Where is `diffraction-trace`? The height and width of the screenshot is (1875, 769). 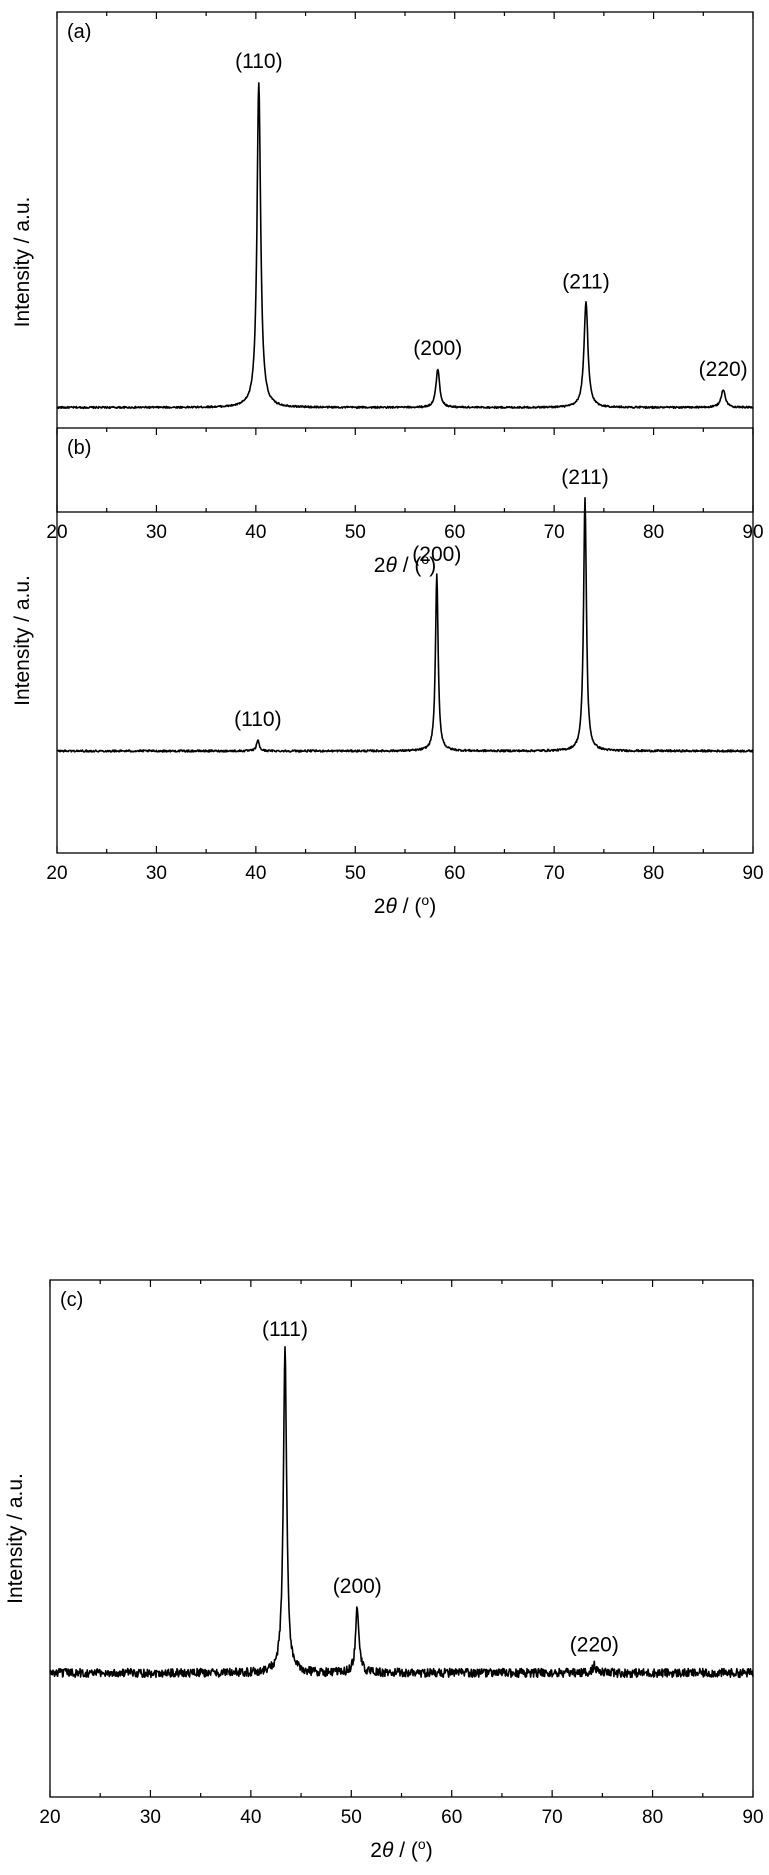
diffraction-trace is located at coordinates (405, 625).